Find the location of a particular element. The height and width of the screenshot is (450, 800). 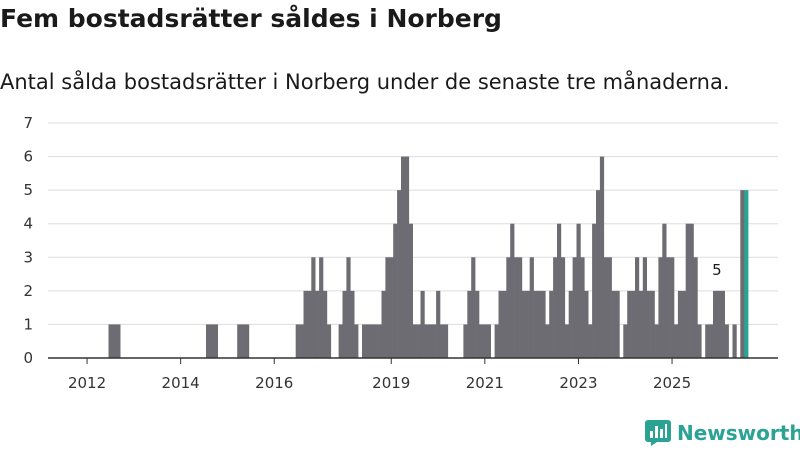

brand-name: Newsworthy is located at coordinates (738, 433).